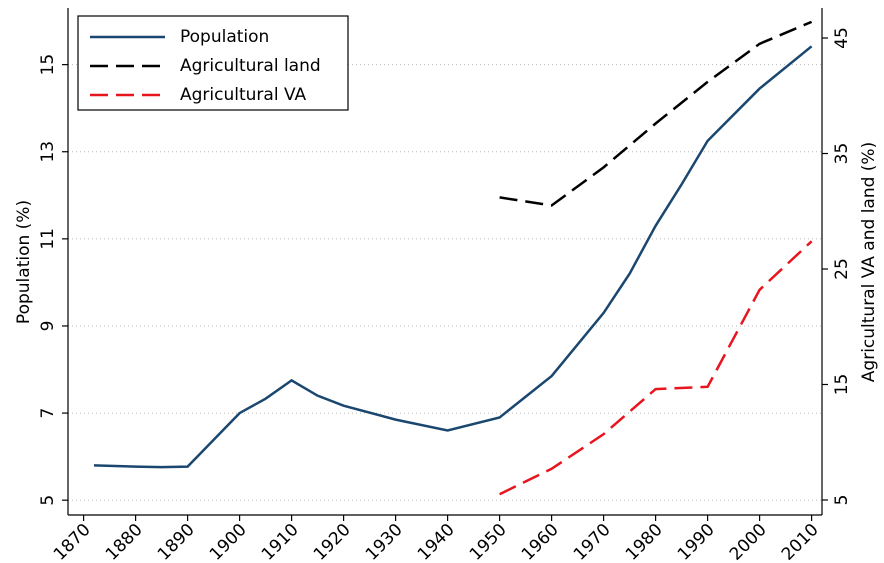 The width and height of the screenshot is (884, 563). What do you see at coordinates (243, 95) in the screenshot?
I see `legend-label: Agricultural VA` at bounding box center [243, 95].